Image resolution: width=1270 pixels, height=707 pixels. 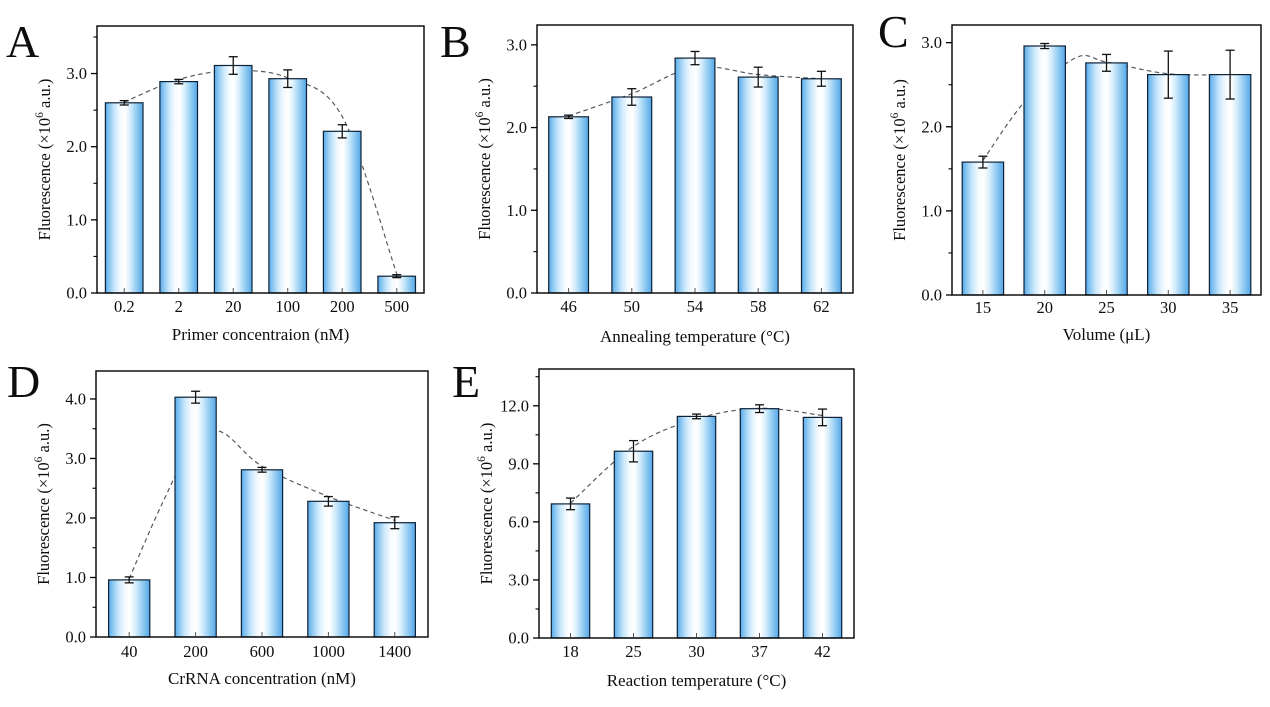 What do you see at coordinates (1230, 307) in the screenshot?
I see `x-tick-label: 35` at bounding box center [1230, 307].